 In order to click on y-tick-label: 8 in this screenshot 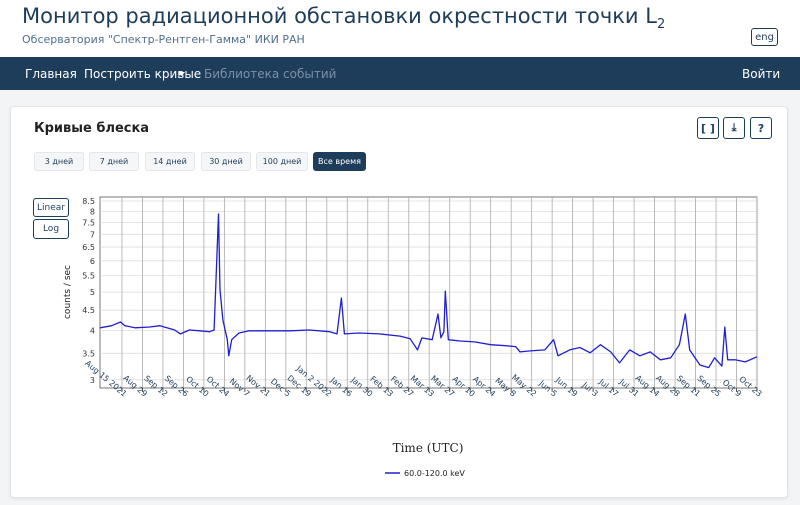, I will do `click(92, 211)`.